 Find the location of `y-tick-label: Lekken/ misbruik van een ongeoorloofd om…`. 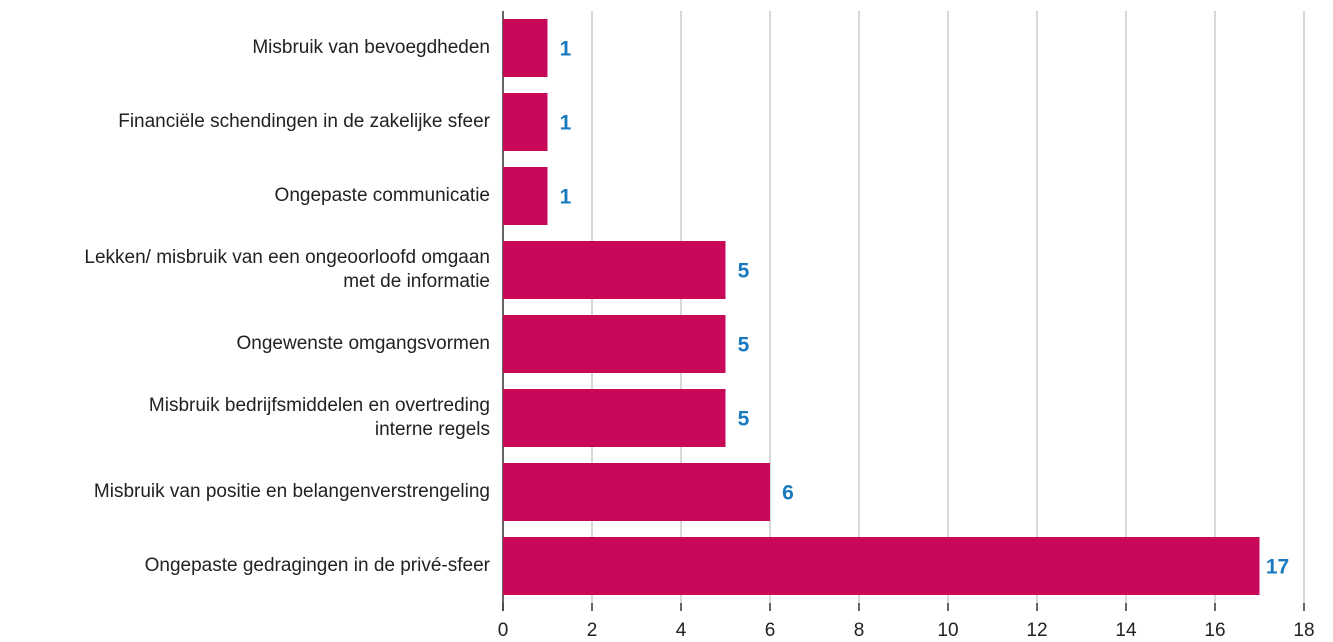

y-tick-label: Lekken/ misbruik van een ongeoorloofd om… is located at coordinates (287, 269).